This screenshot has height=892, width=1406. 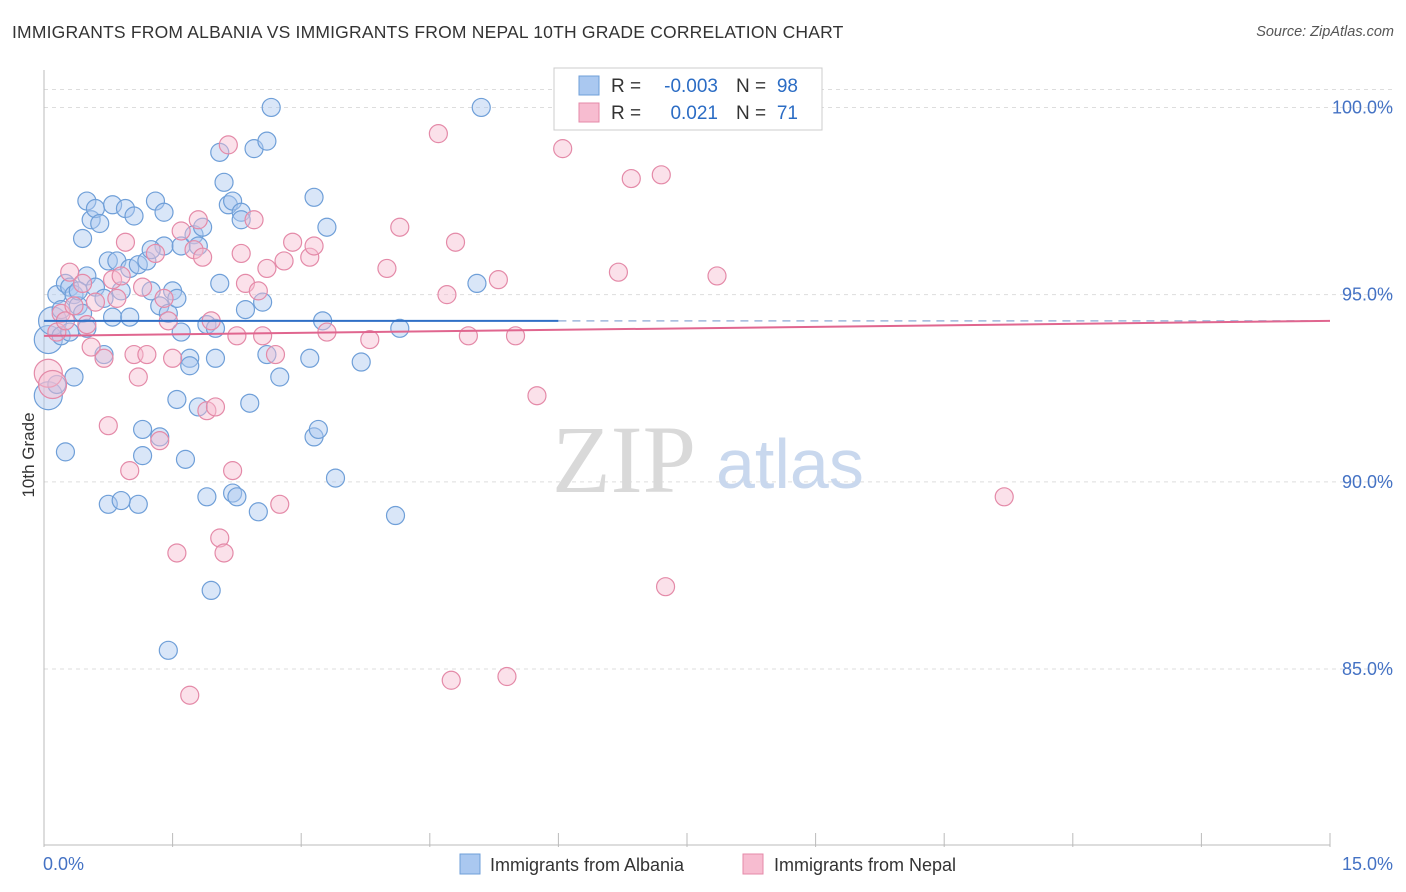 What do you see at coordinates (790, 464) in the screenshot?
I see `watermark-atlas: atlas` at bounding box center [790, 464].